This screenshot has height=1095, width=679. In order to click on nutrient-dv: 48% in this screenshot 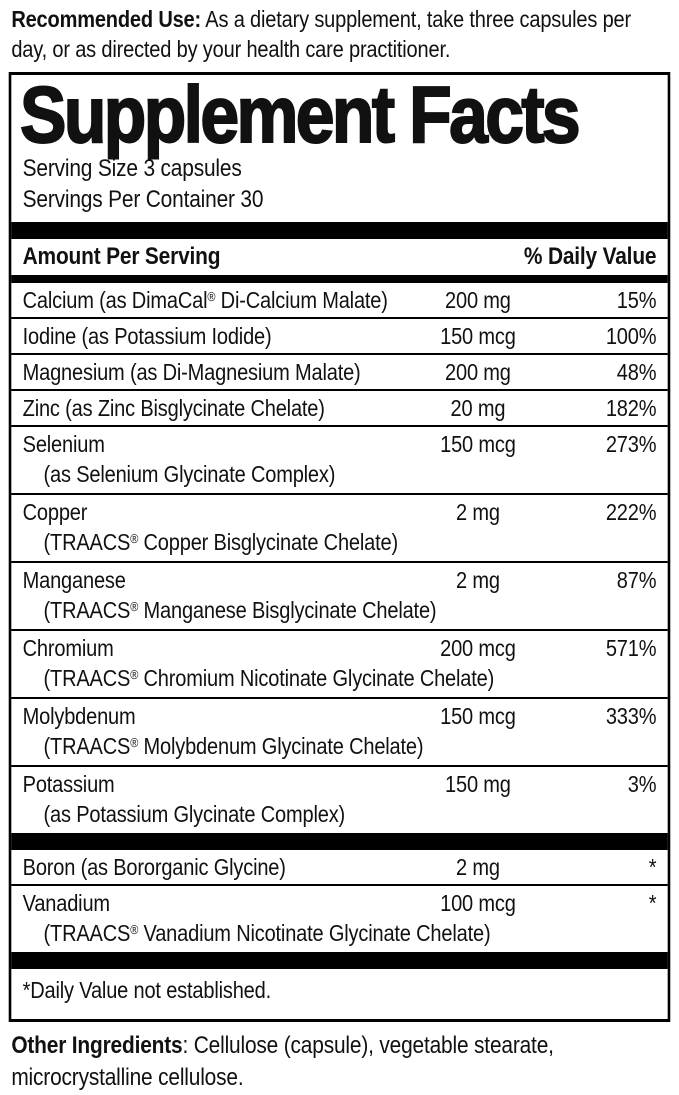, I will do `click(636, 372)`.